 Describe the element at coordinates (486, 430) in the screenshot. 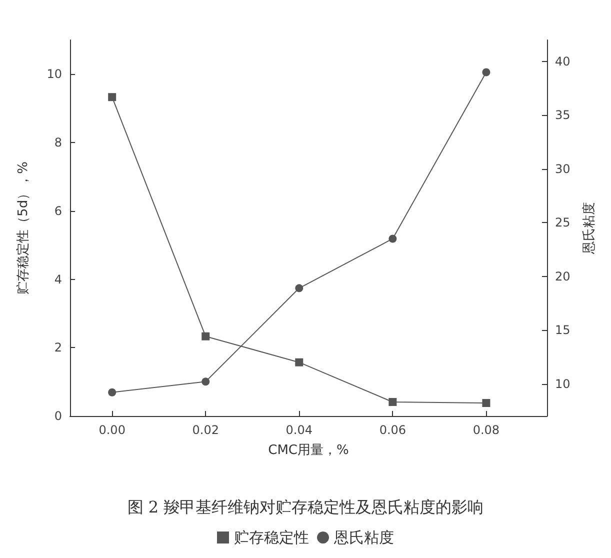

I see `x-tick-label: 0.08` at that location.